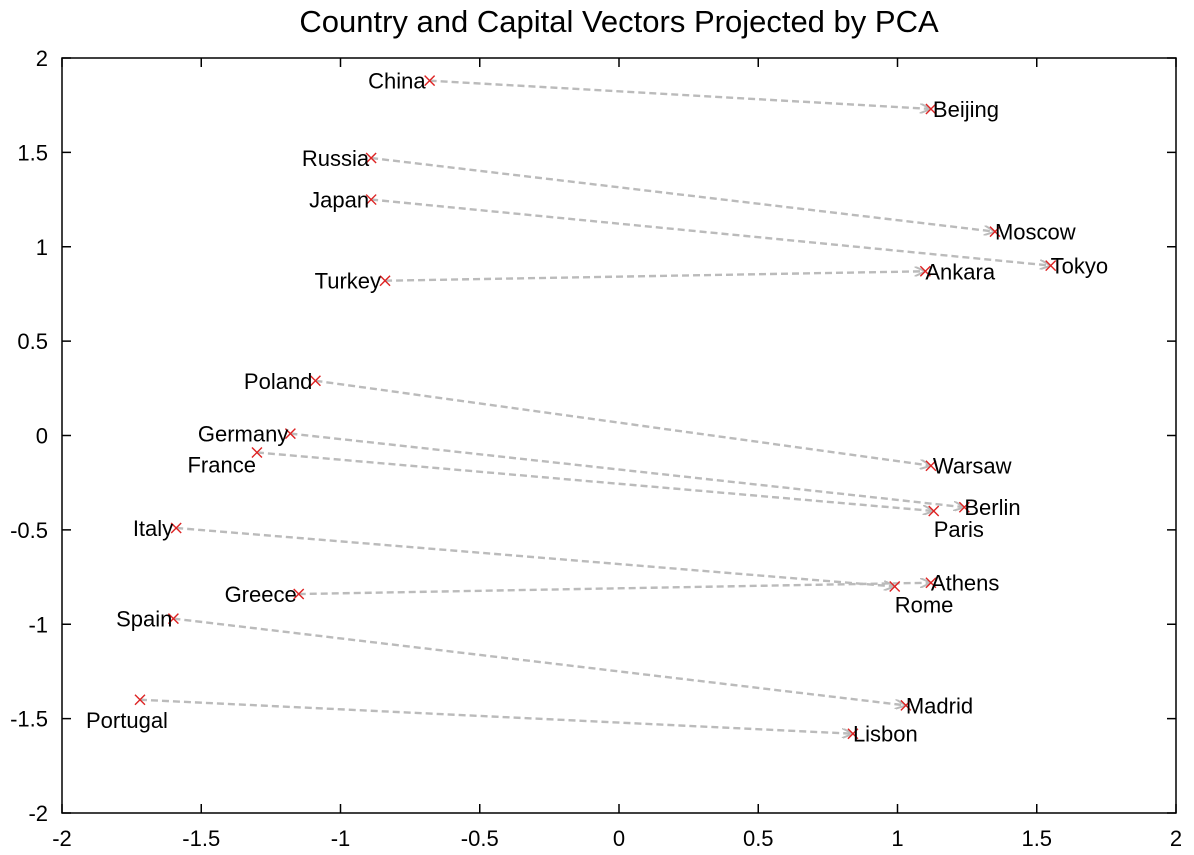 The width and height of the screenshot is (1194, 855). What do you see at coordinates (32, 152) in the screenshot?
I see `y-tick-label: 1.5` at bounding box center [32, 152].